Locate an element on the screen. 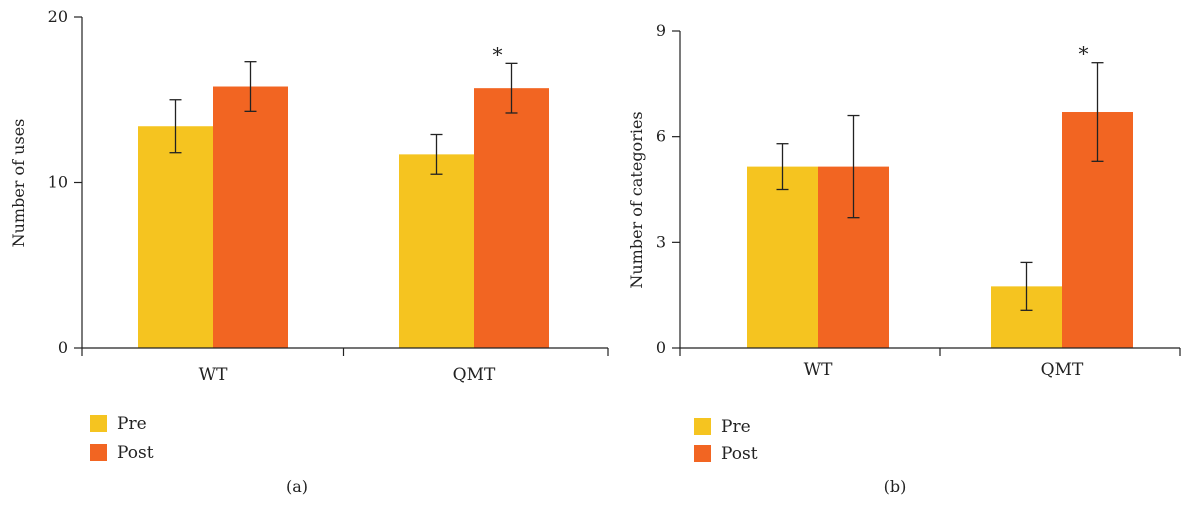  y-tick-label: 10 is located at coordinates (58, 182).